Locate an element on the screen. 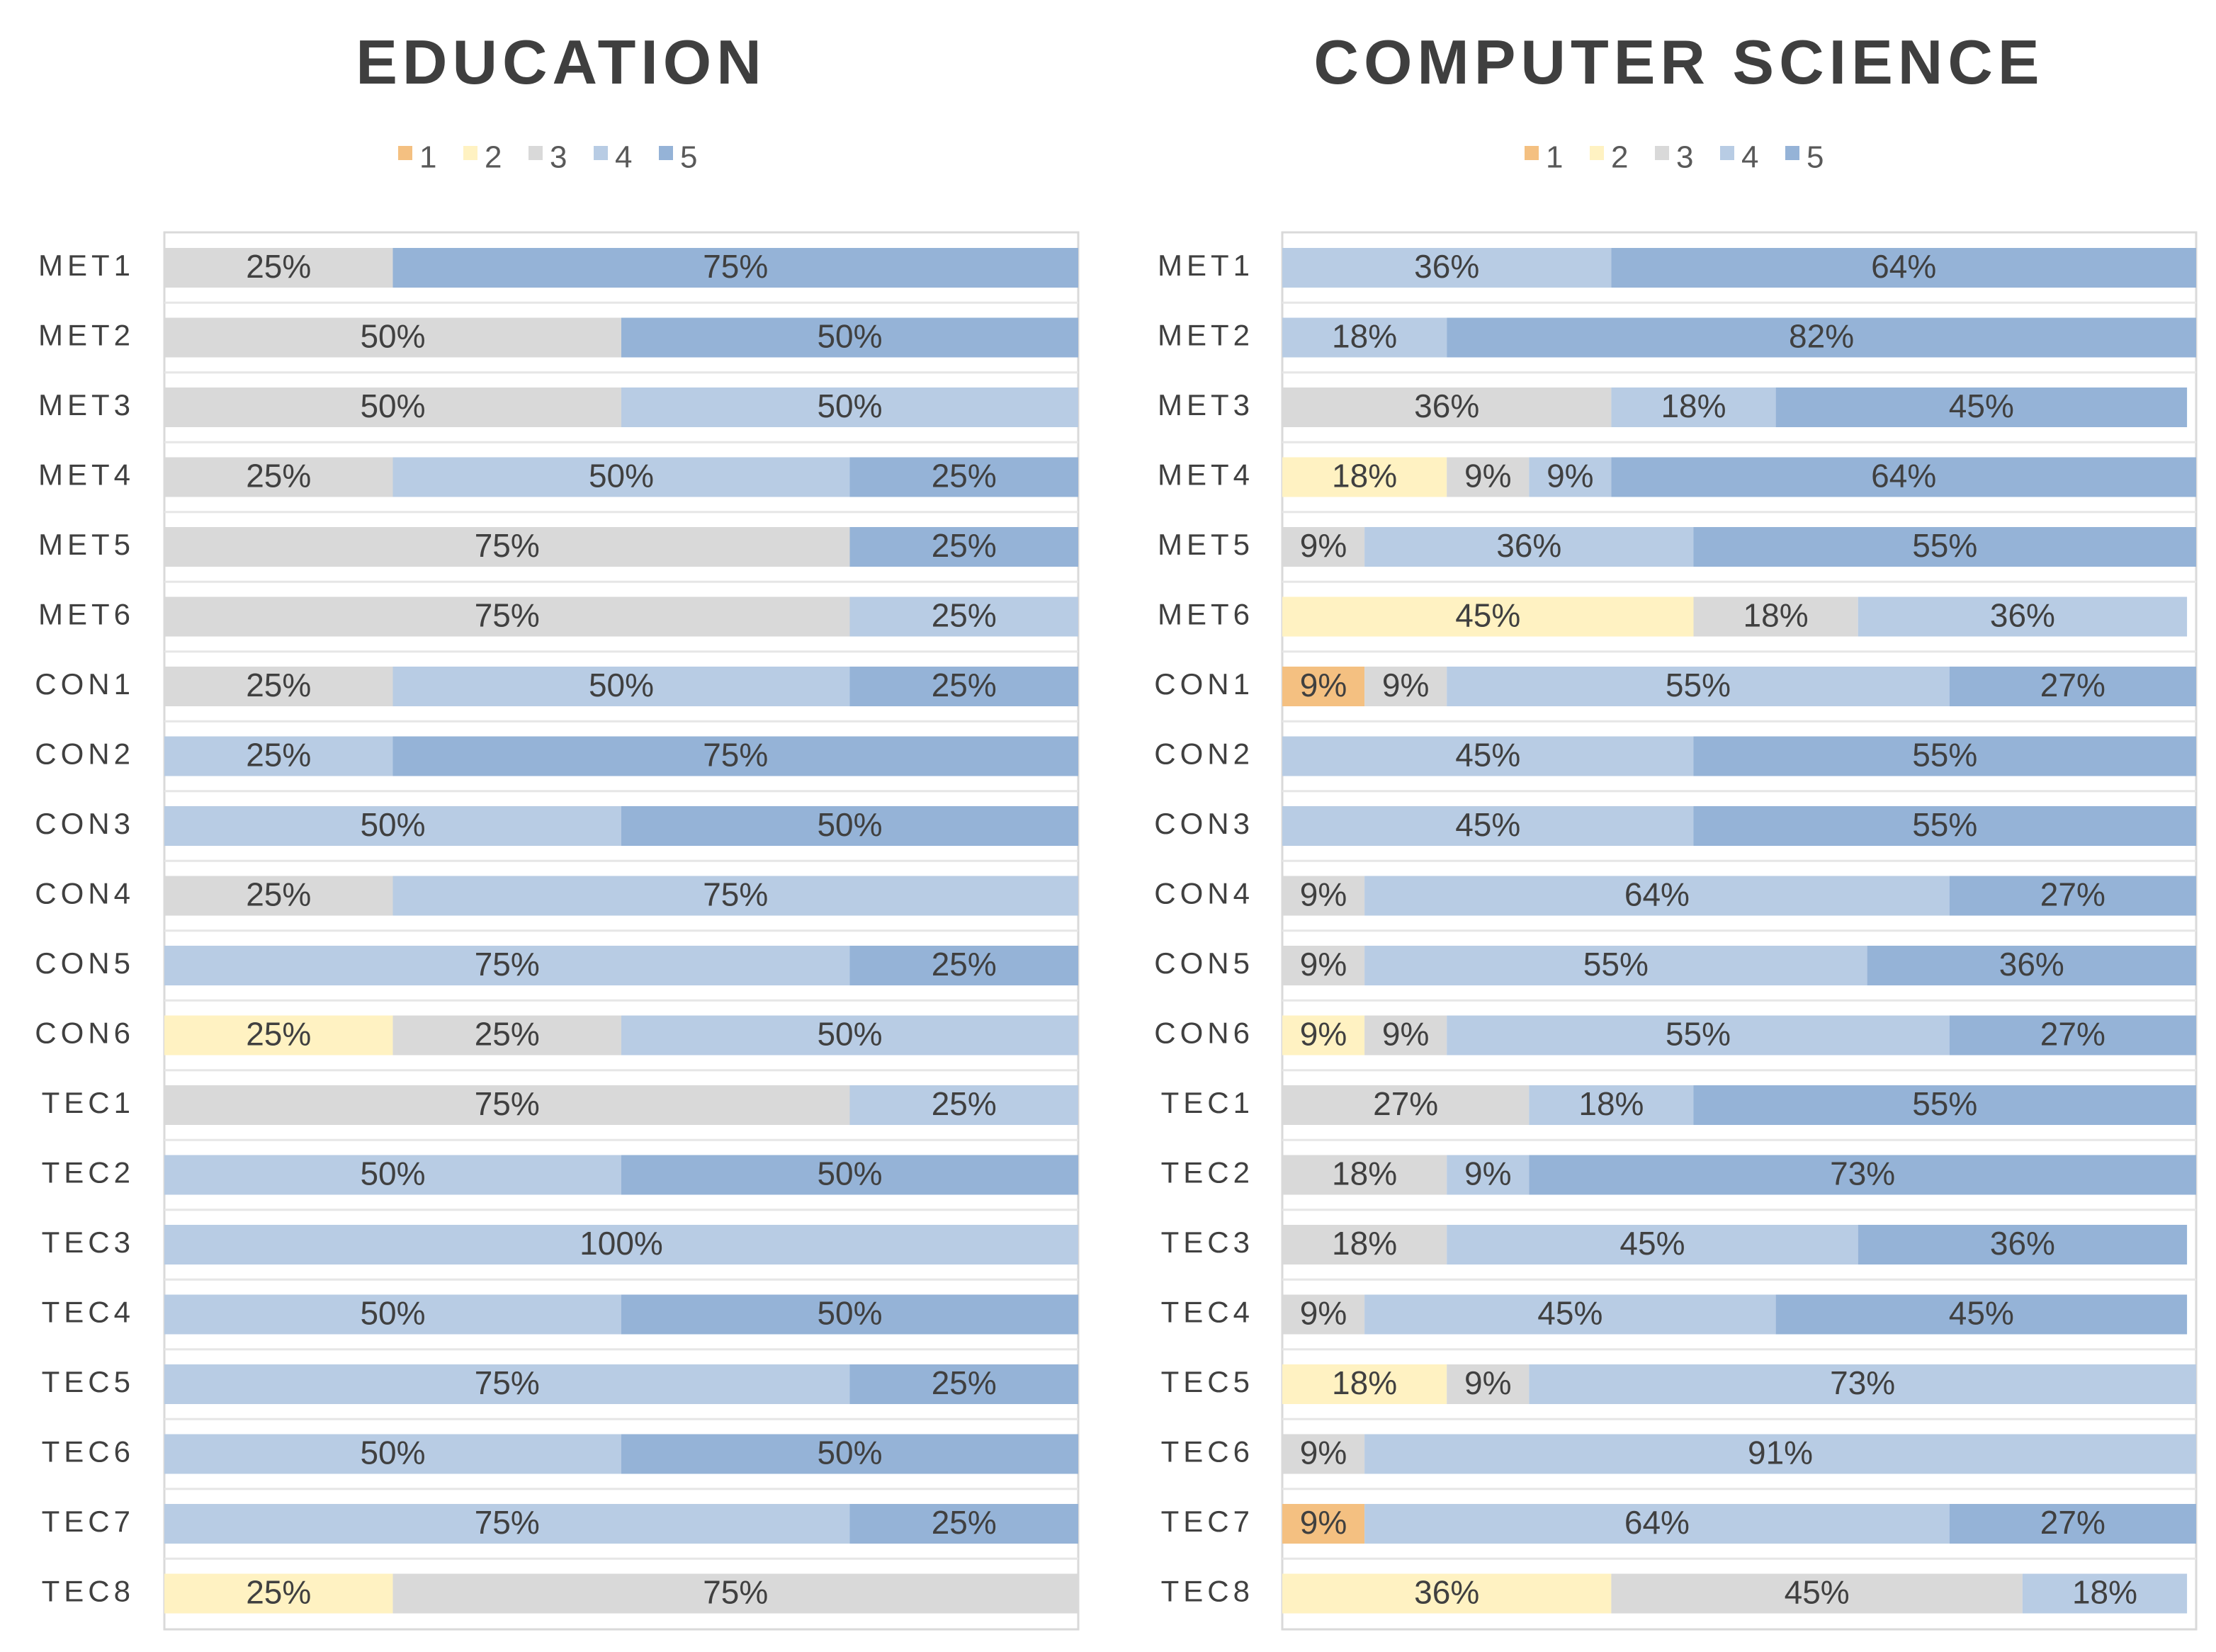  data-label-con6-rating-5: 27% is located at coordinates (2072, 1034).